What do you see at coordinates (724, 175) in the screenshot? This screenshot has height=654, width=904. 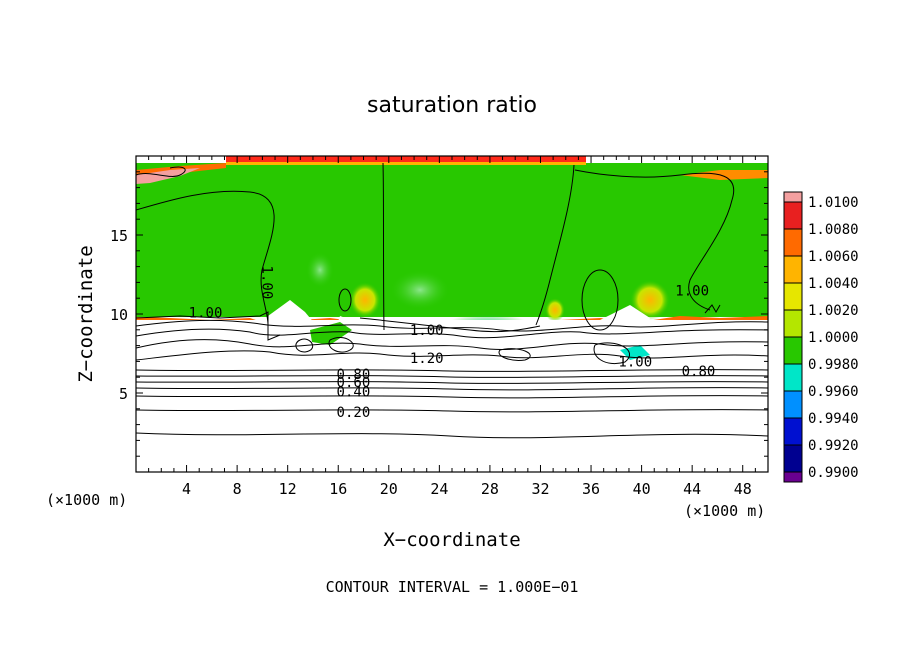 I see `upper-right-edge` at bounding box center [724, 175].